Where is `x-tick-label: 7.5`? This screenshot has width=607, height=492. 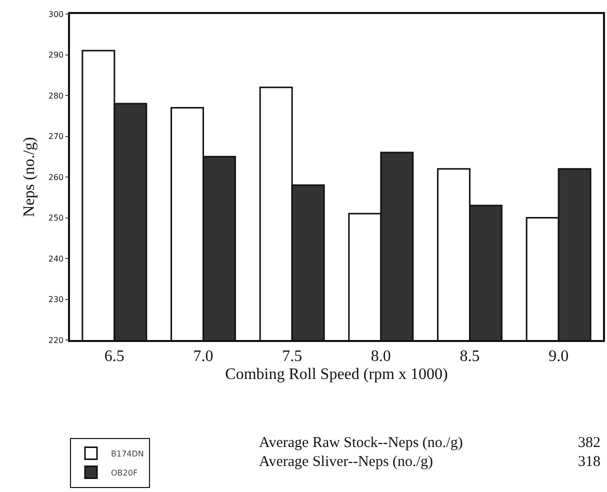 x-tick-label: 7.5 is located at coordinates (292, 356).